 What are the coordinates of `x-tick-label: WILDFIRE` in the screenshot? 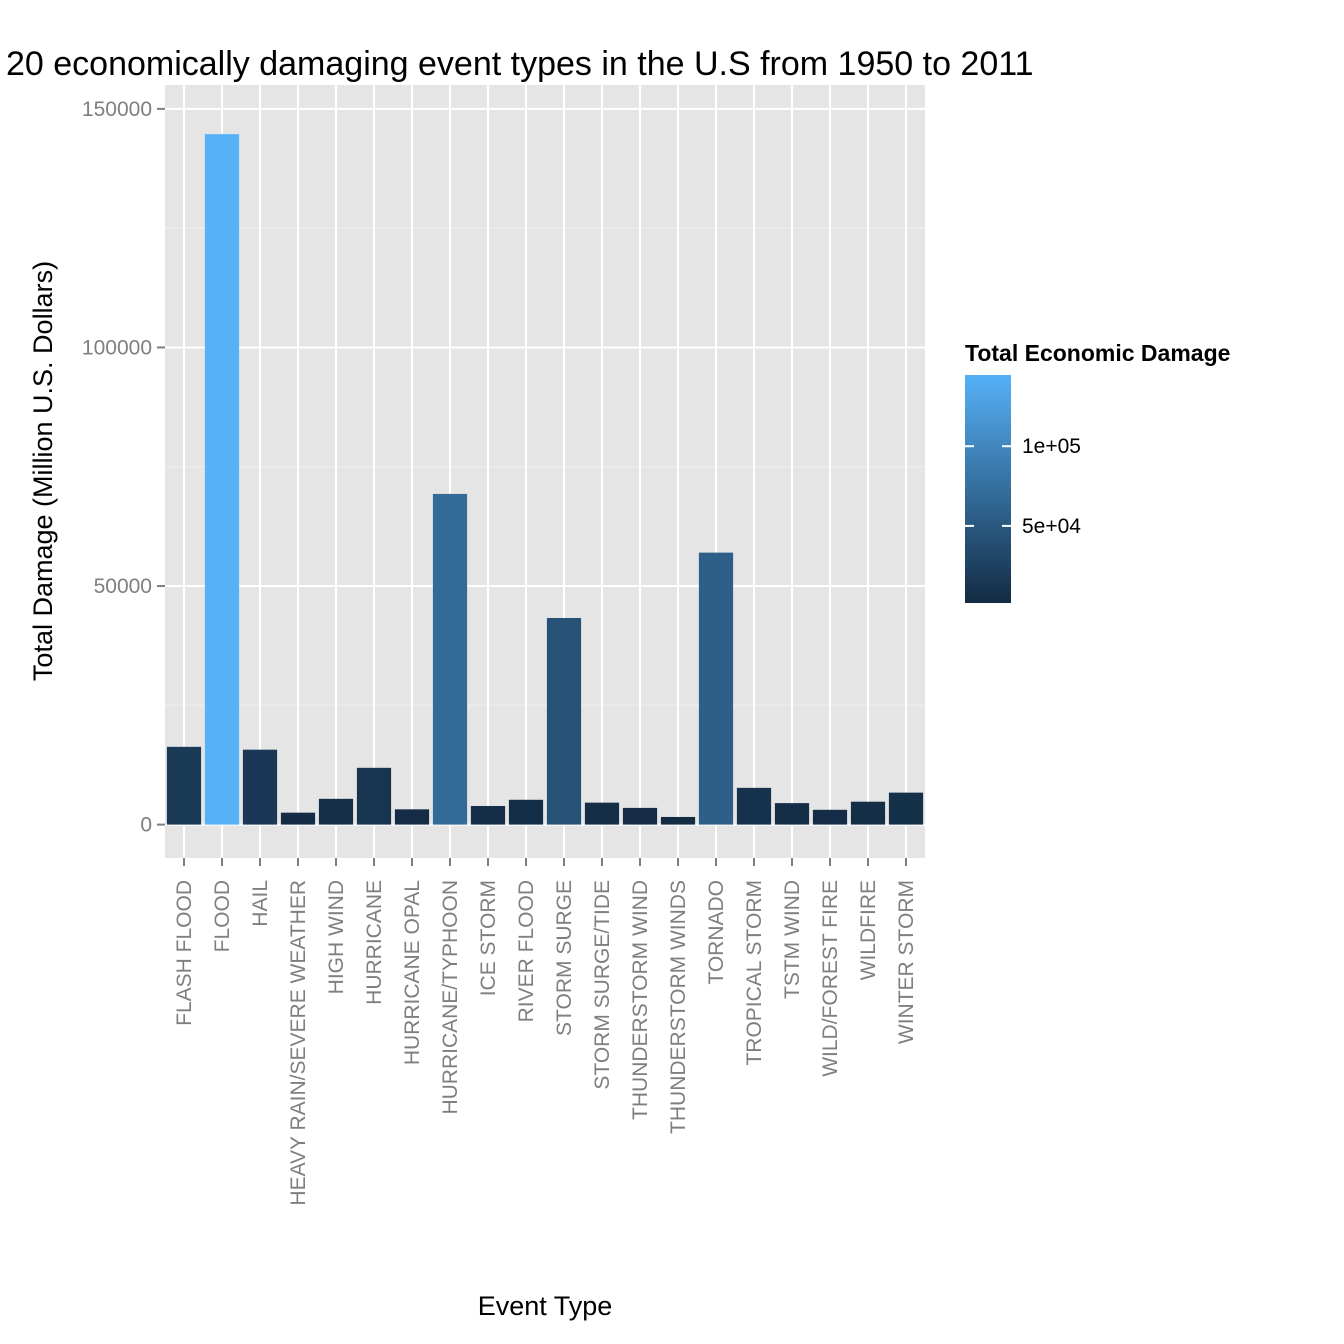 It's located at (868, 930).